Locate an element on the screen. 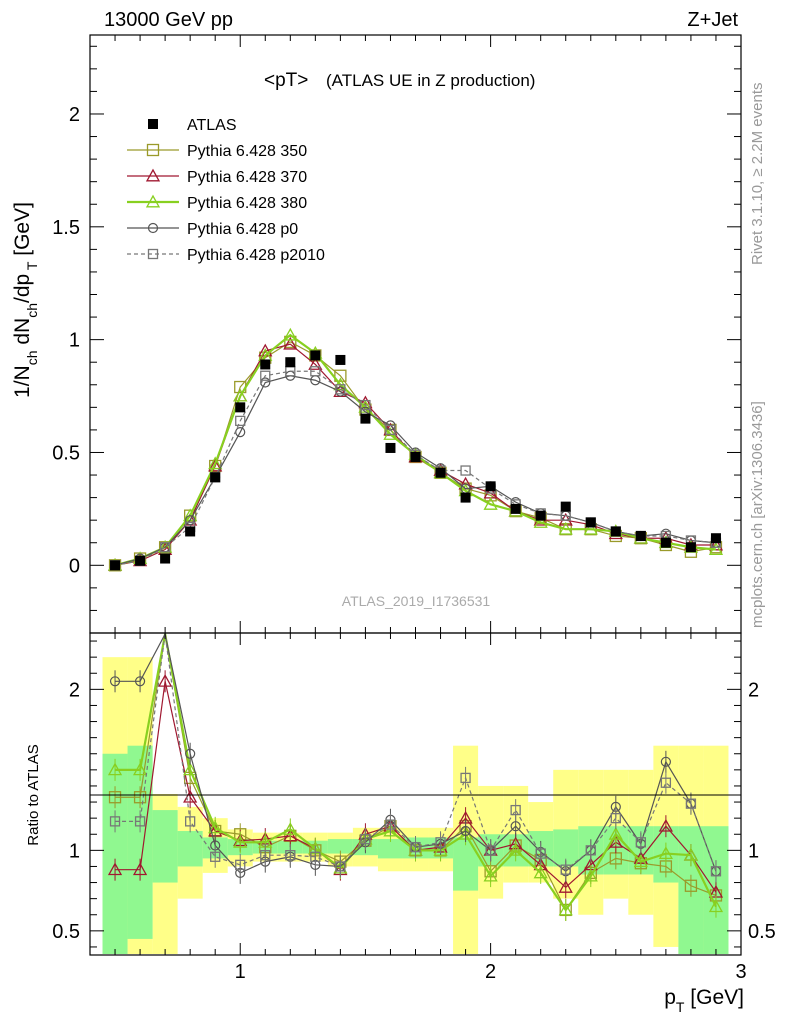 This screenshot has width=786, height=1024. ratio-y-tick-label: 1 is located at coordinates (74, 851).